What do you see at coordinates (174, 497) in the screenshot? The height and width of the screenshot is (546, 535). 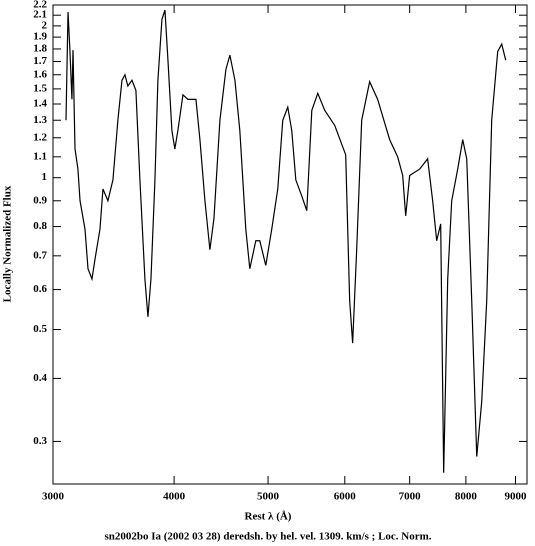 I see `x-tick-label: 4000` at bounding box center [174, 497].